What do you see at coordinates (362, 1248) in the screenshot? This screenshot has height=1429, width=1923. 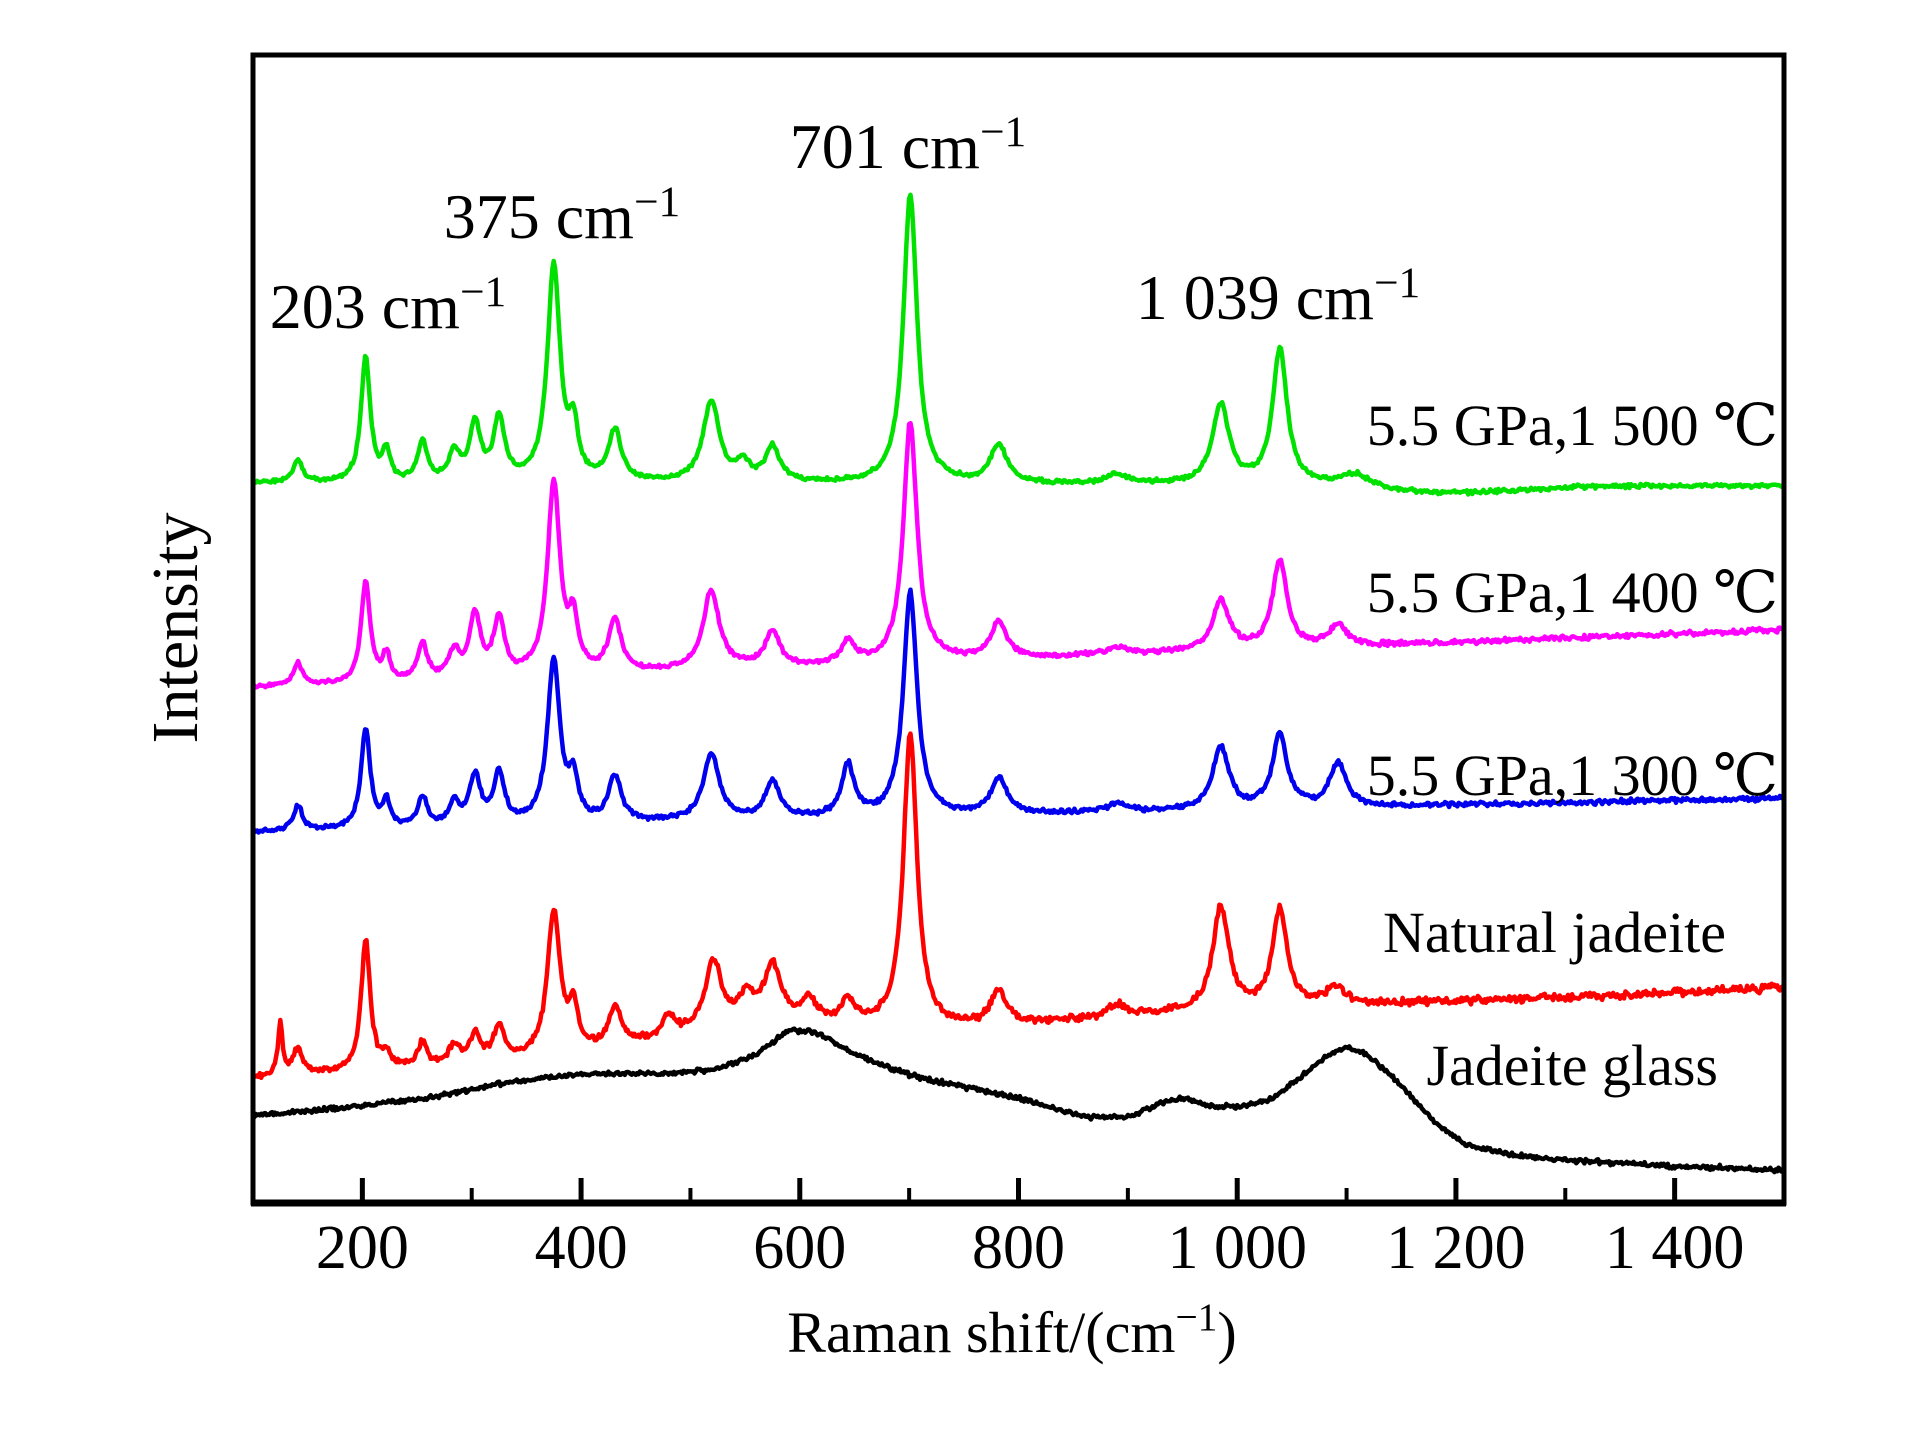 I see `x-tick-label-200: 200` at bounding box center [362, 1248].